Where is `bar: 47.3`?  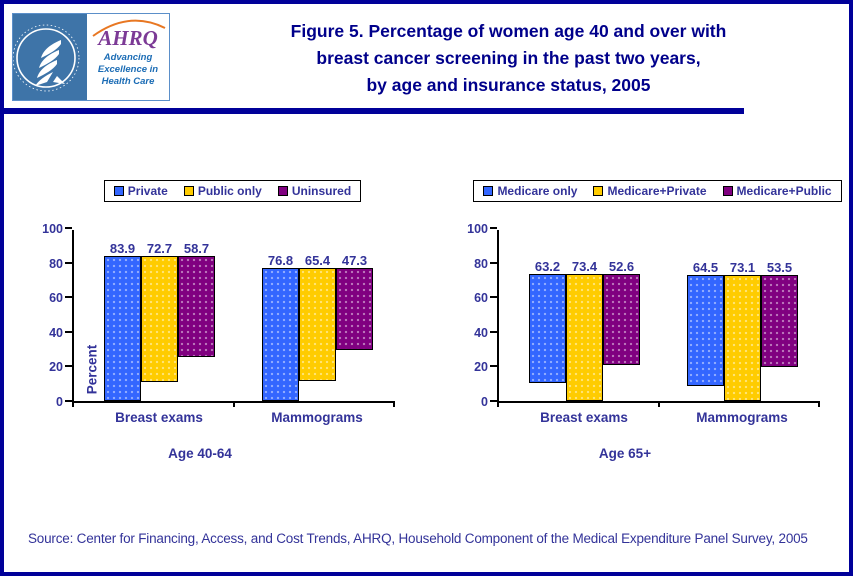
bar: 47.3 is located at coordinates (354, 301).